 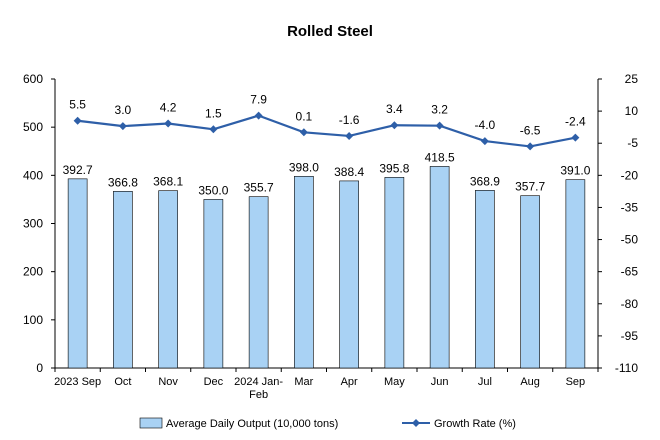 I want to click on x-tick-label-cont: Feb, so click(x=258, y=395).